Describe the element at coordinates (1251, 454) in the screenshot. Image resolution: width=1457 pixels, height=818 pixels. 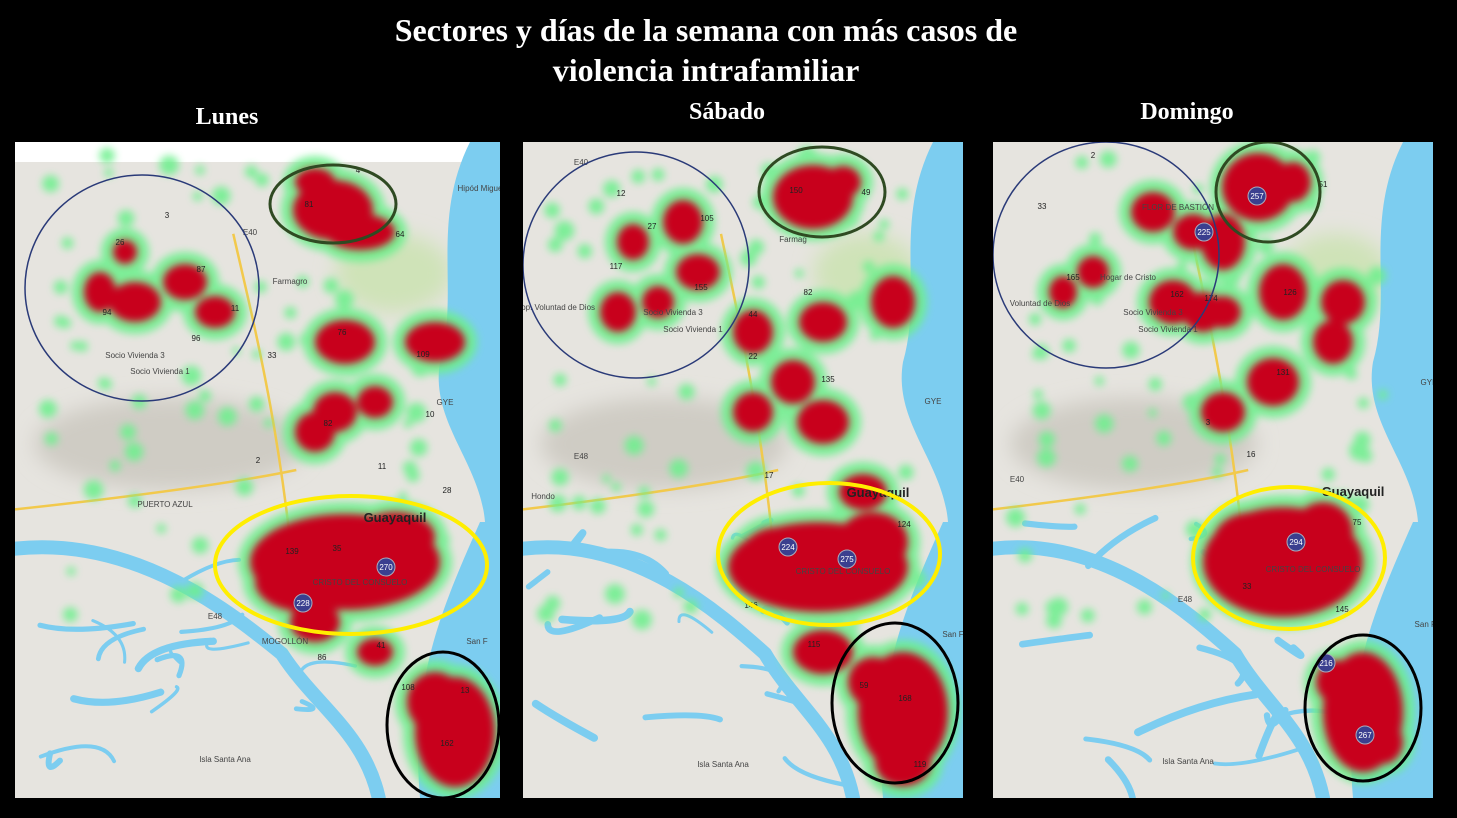
I see `case-count: 16` at that location.